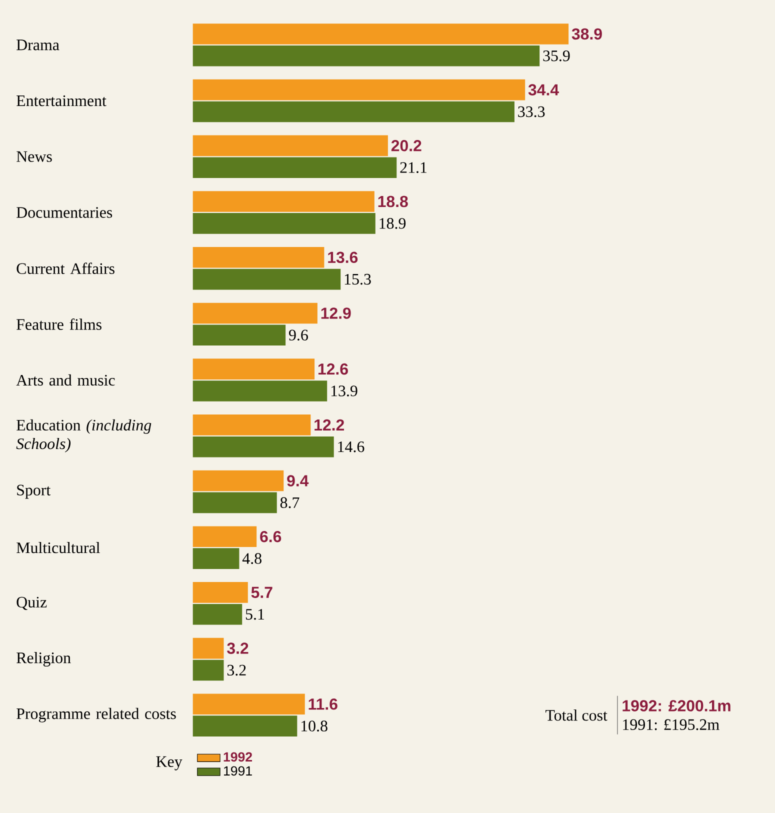  What do you see at coordinates (676, 706) in the screenshot?
I see `text: 1992: £200.1m` at bounding box center [676, 706].